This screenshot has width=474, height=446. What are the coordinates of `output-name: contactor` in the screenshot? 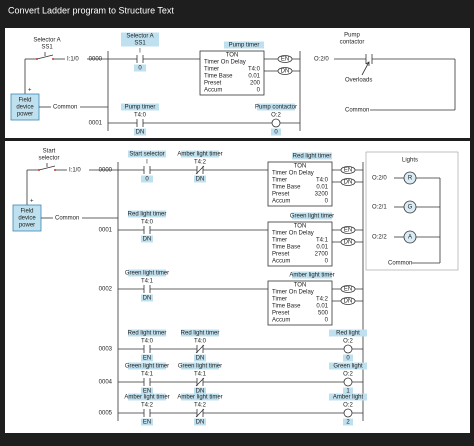 It's located at (352, 43).